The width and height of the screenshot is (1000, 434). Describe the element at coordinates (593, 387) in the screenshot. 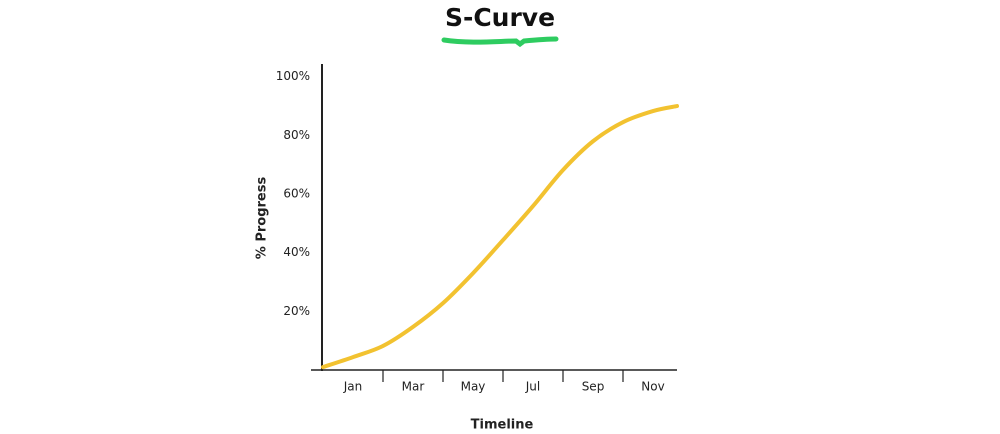

I see `x-tick-label: Sep` at that location.